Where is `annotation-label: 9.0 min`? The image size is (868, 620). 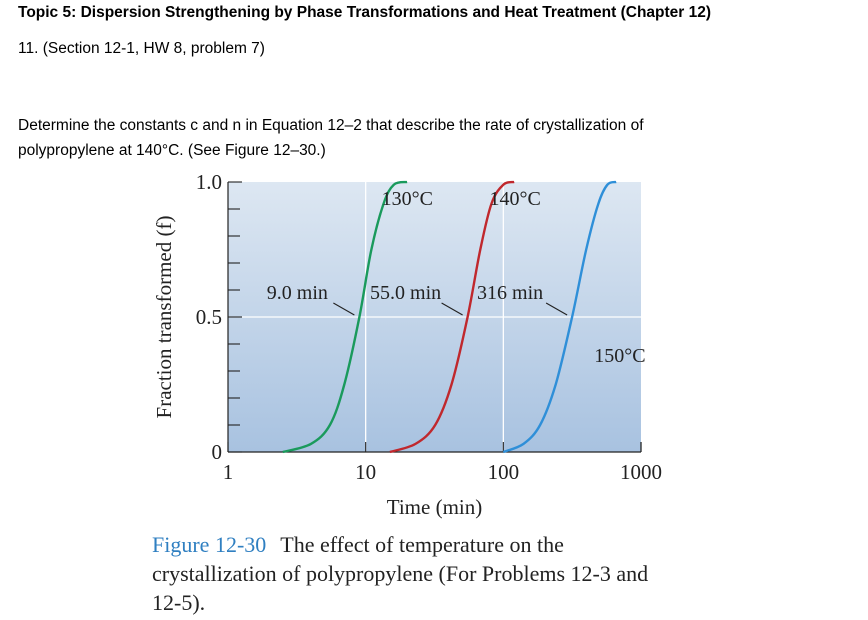 annotation-label: 9.0 min is located at coordinates (297, 293).